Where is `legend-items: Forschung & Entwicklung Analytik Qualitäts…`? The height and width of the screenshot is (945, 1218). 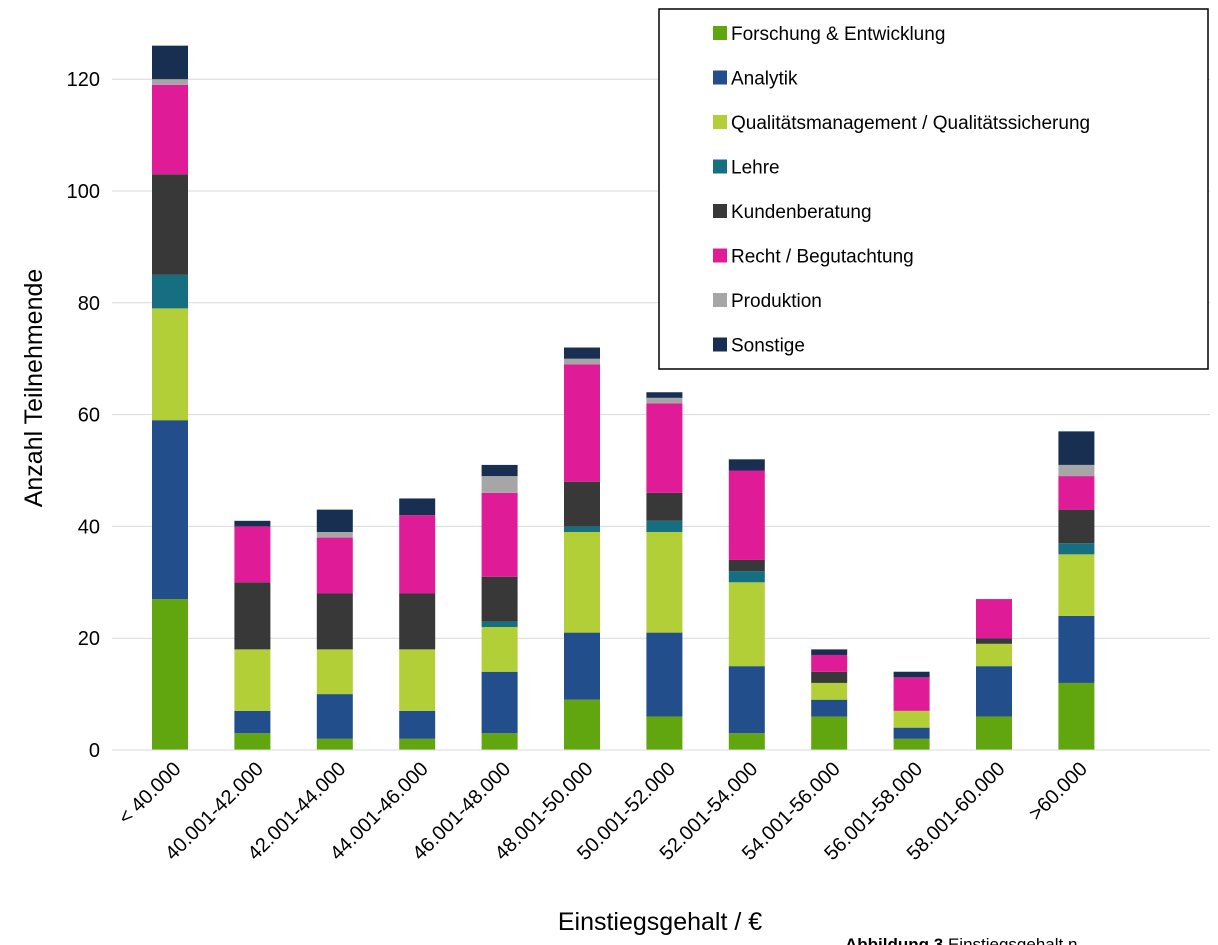 legend-items: Forschung & Entwicklung Analytik Qualitäts… is located at coordinates (901, 190).